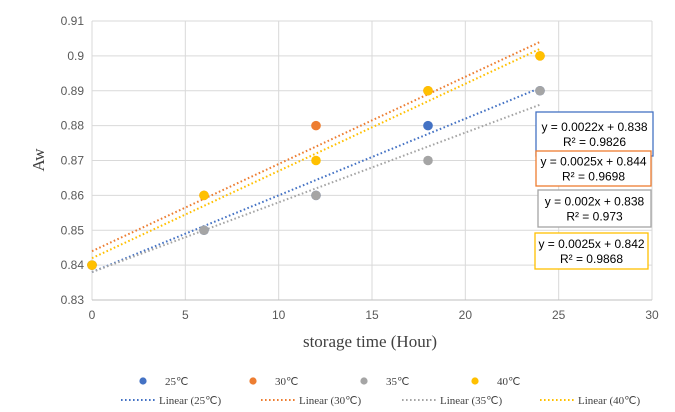 Image resolution: width=675 pixels, height=412 pixels. What do you see at coordinates (73, 265) in the screenshot?
I see `y-tick-label: 0.84` at bounding box center [73, 265].